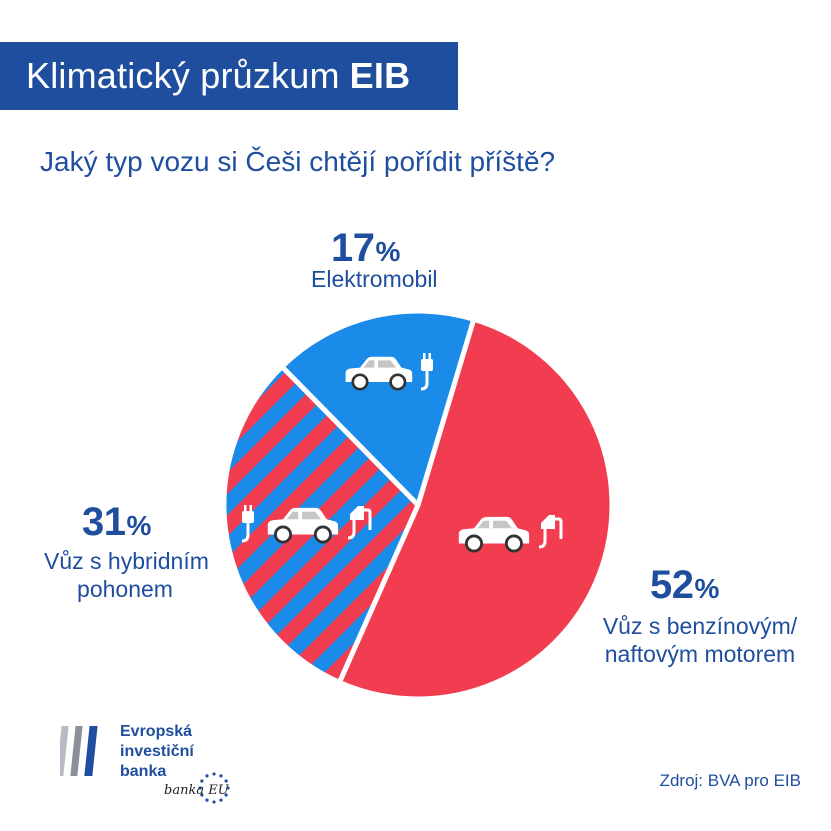  Describe the element at coordinates (139, 525) in the screenshot. I see `hybrid-percent-sign: %` at that location.